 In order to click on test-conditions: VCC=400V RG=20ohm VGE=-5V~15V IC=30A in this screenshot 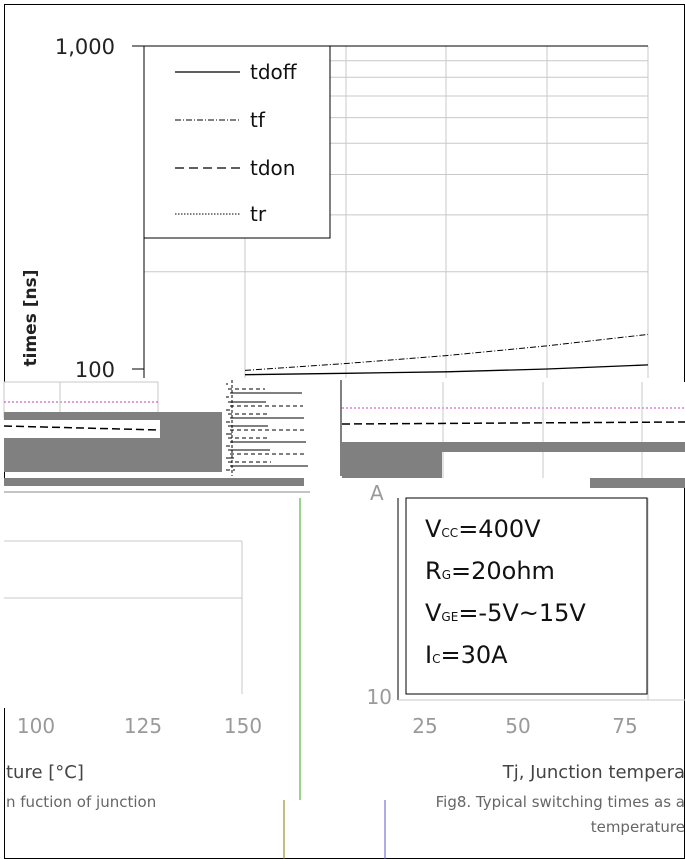, I will do `click(505, 592)`.